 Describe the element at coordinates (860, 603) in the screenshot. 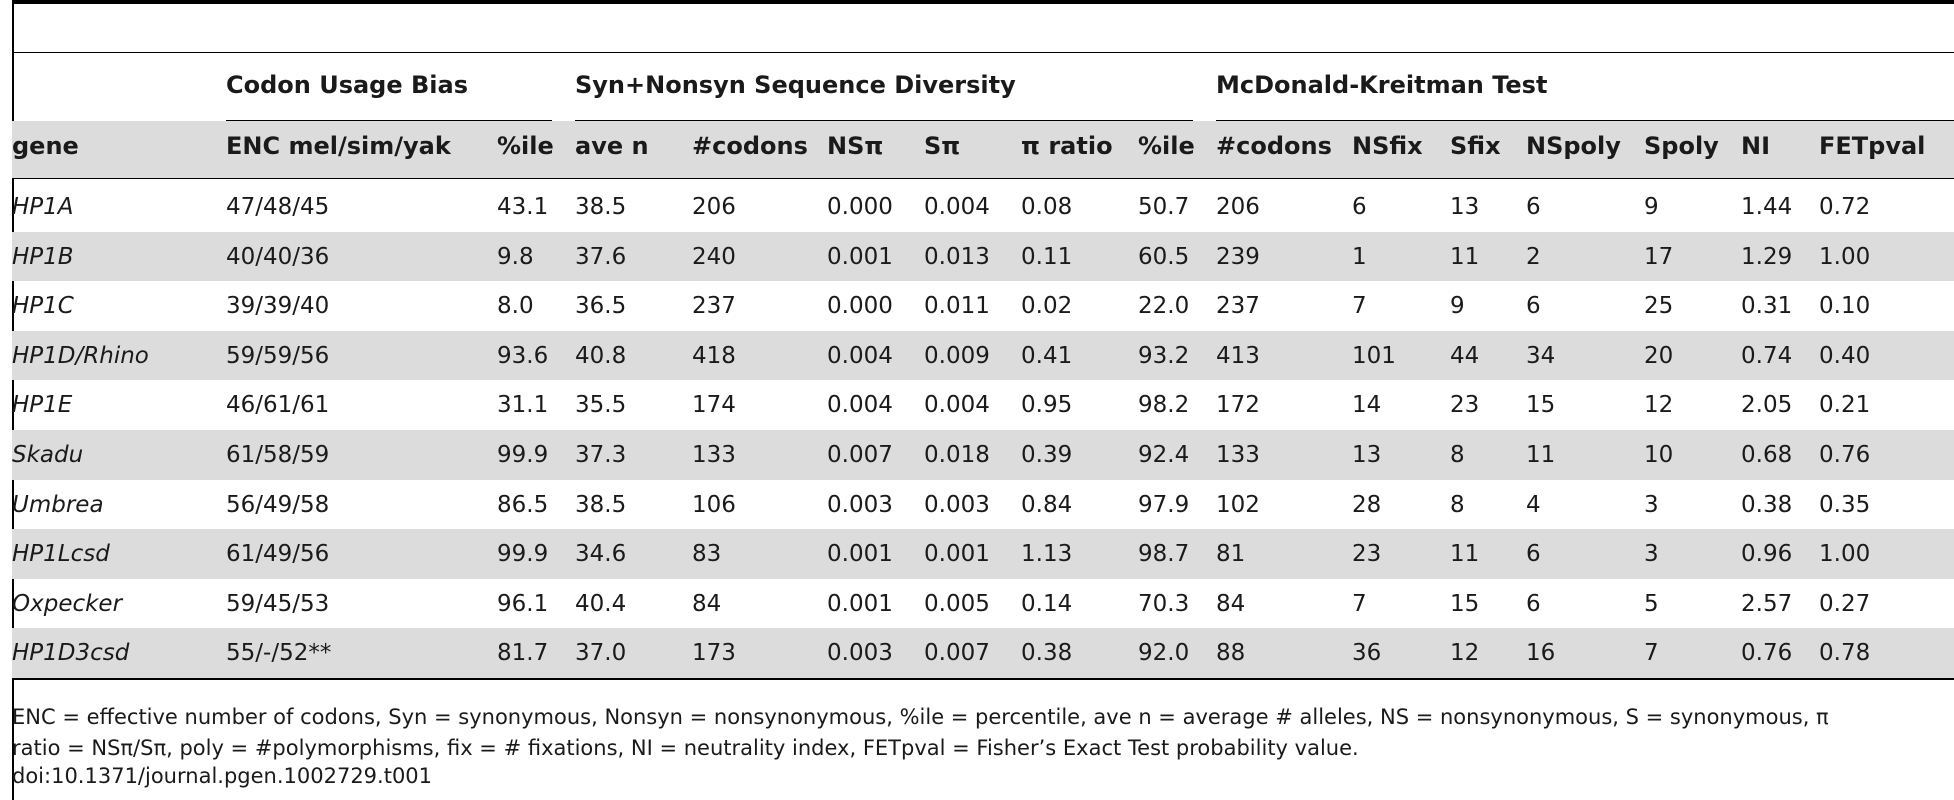

I see `table-cell: 0.001` at that location.